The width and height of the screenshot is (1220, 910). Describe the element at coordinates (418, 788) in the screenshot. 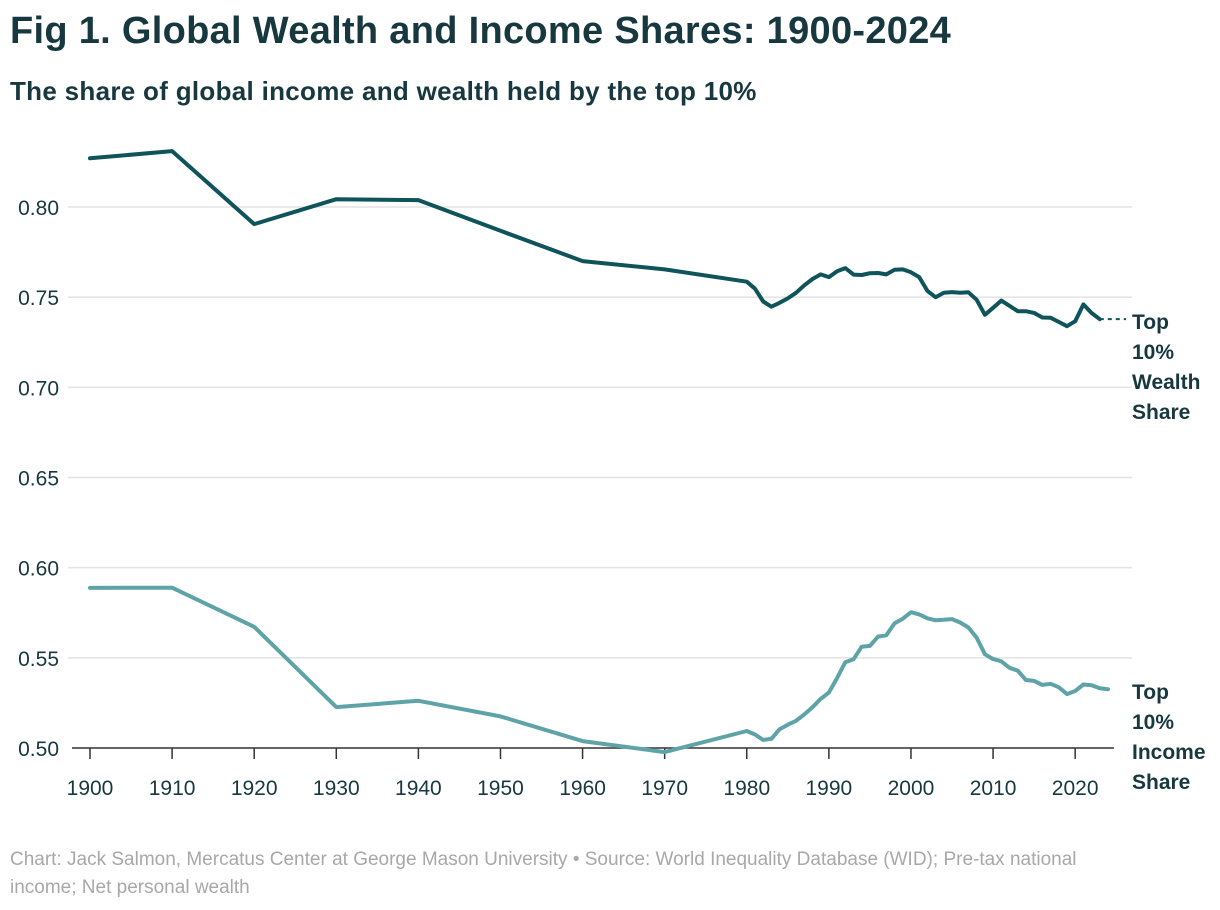

I see `x-tick-label: 1940` at that location.